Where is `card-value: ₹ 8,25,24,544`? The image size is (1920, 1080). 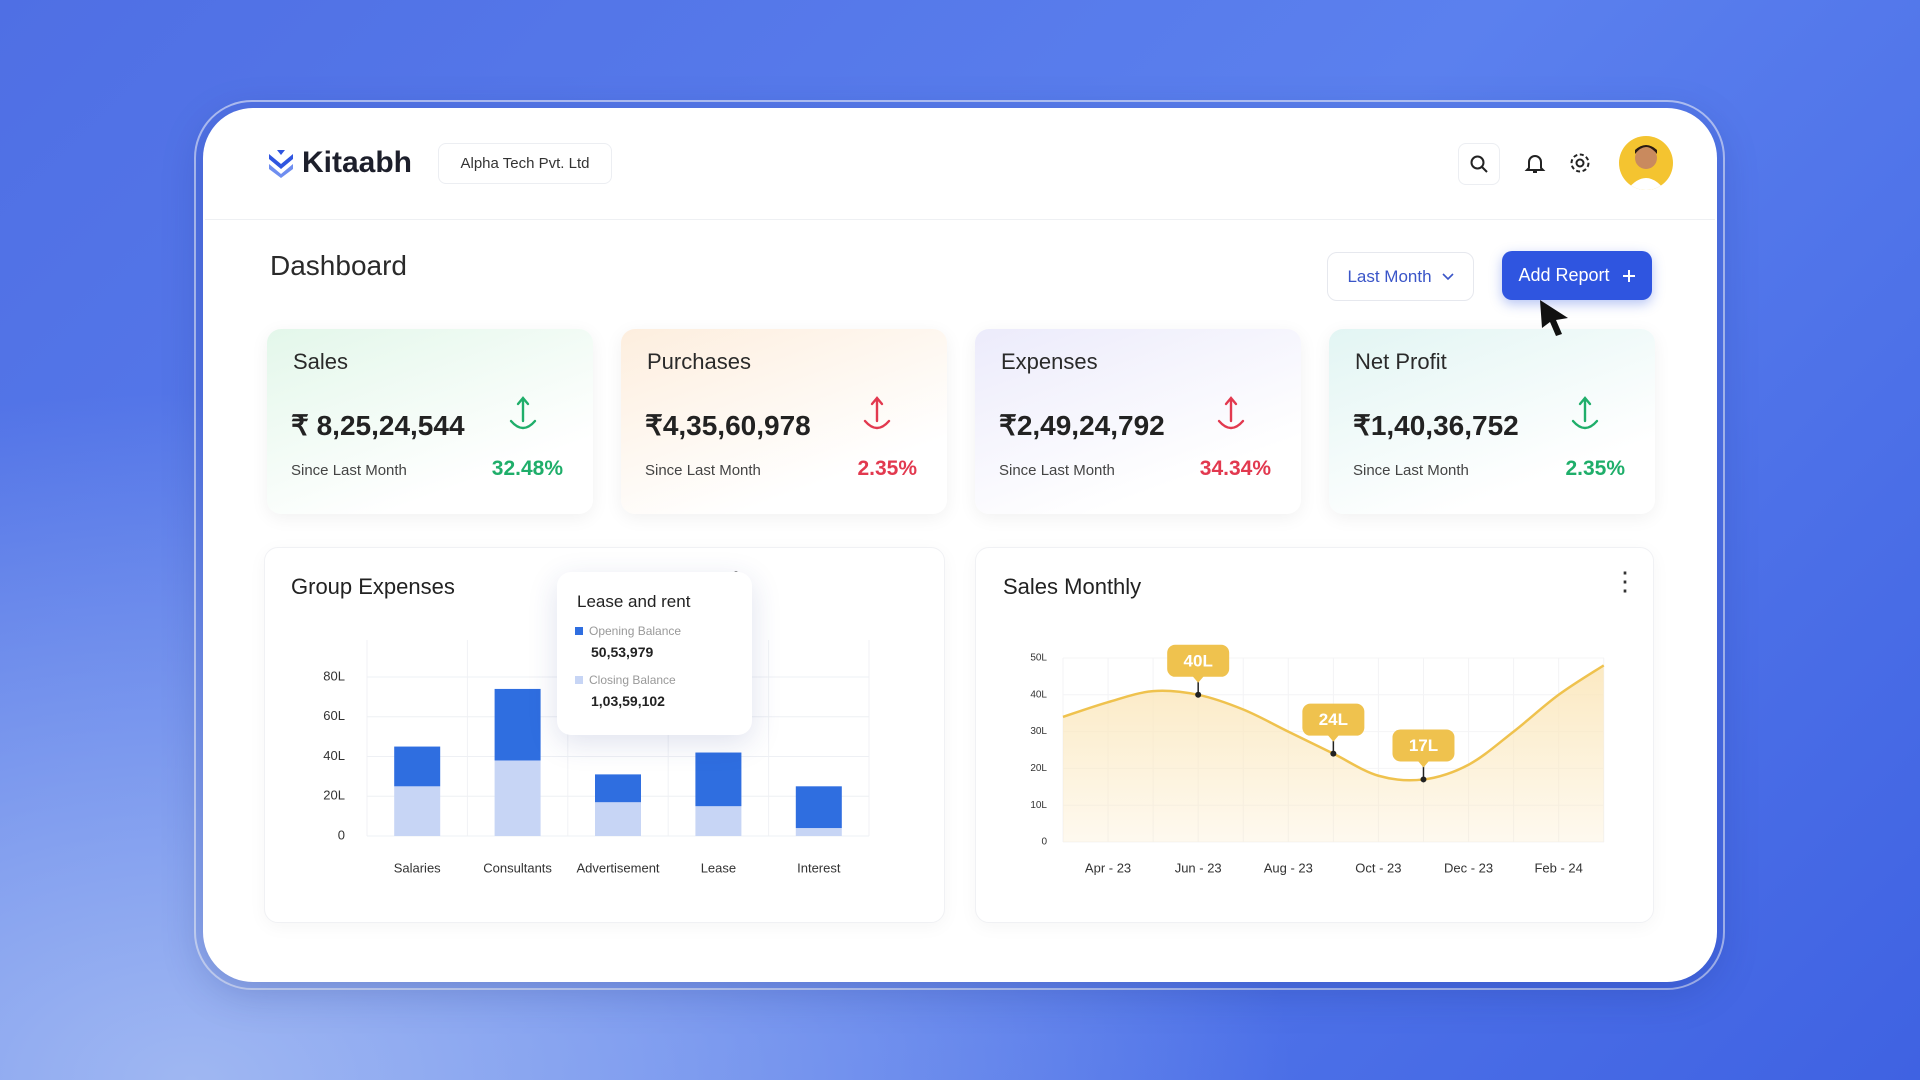 card-value: ₹ 8,25,24,544 is located at coordinates (378, 425).